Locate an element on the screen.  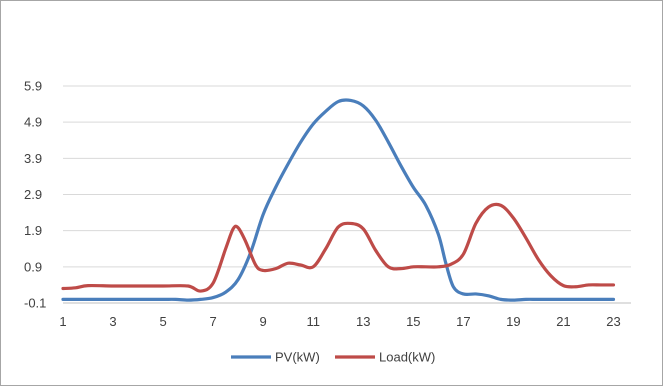
x-tick-label: 1 is located at coordinates (62, 321).